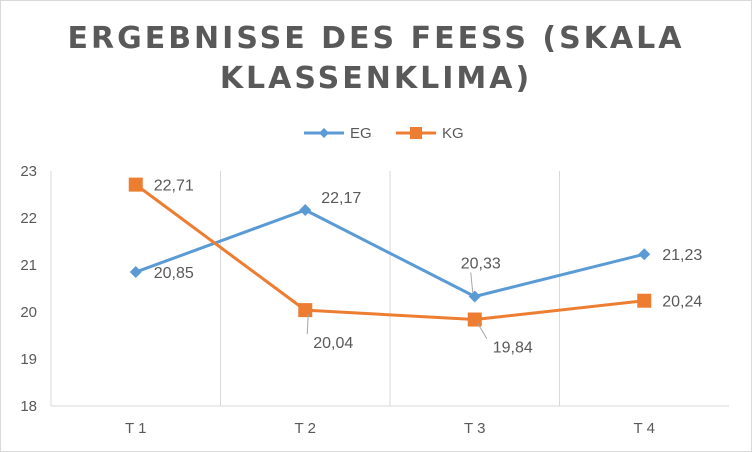  What do you see at coordinates (36, 289) in the screenshot?
I see `y-axis: 18 19 20 21 22 23` at bounding box center [36, 289].